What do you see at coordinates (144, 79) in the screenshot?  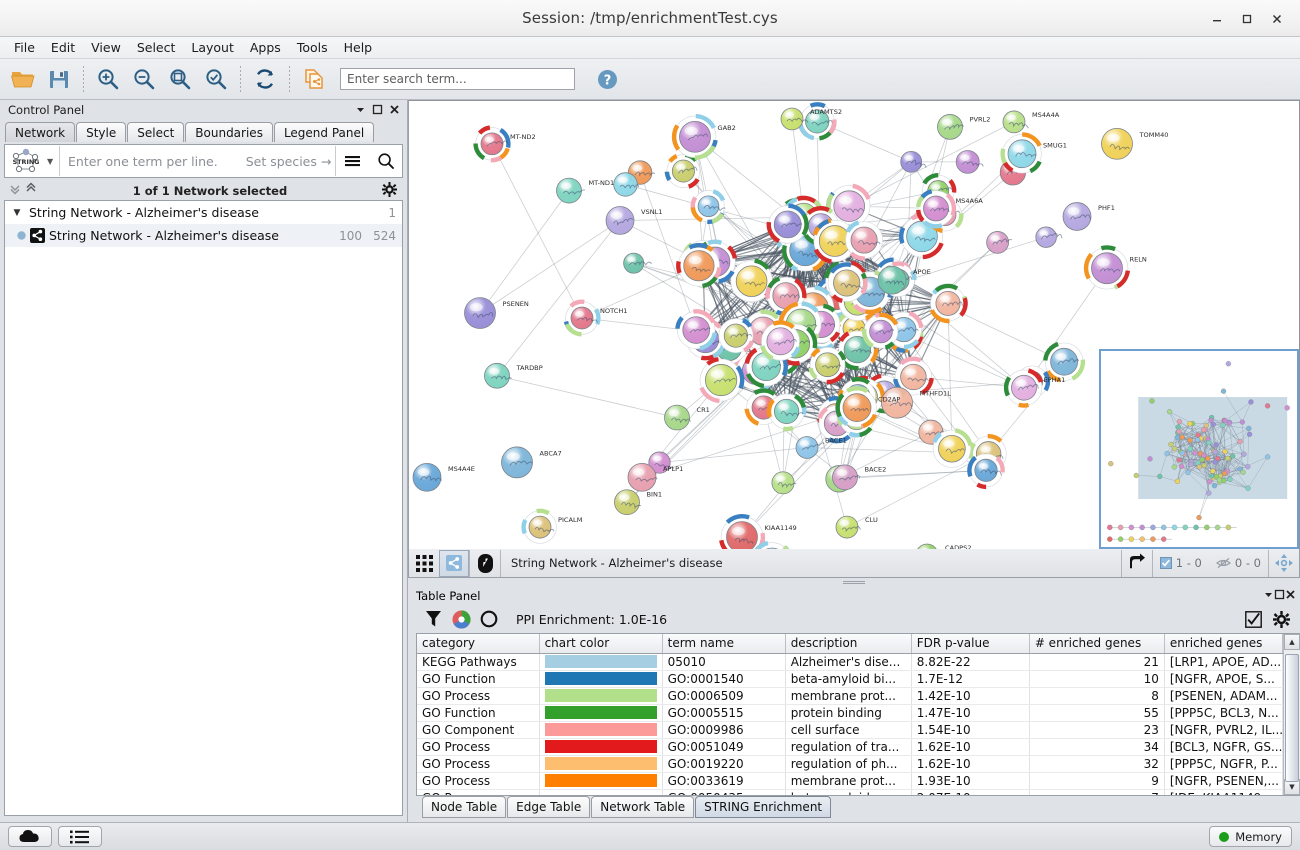 I see `zoom-out-icon` at bounding box center [144, 79].